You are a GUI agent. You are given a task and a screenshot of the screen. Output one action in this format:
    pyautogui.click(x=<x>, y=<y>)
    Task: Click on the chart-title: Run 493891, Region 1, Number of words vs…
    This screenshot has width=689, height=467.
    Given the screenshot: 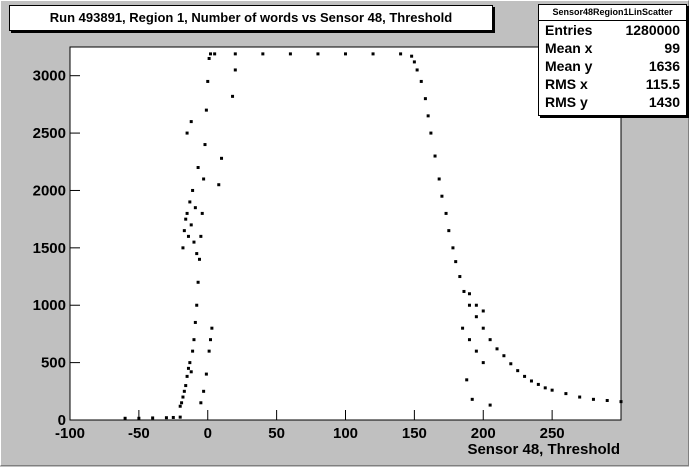 What is the action you would take?
    pyautogui.click(x=251, y=18)
    